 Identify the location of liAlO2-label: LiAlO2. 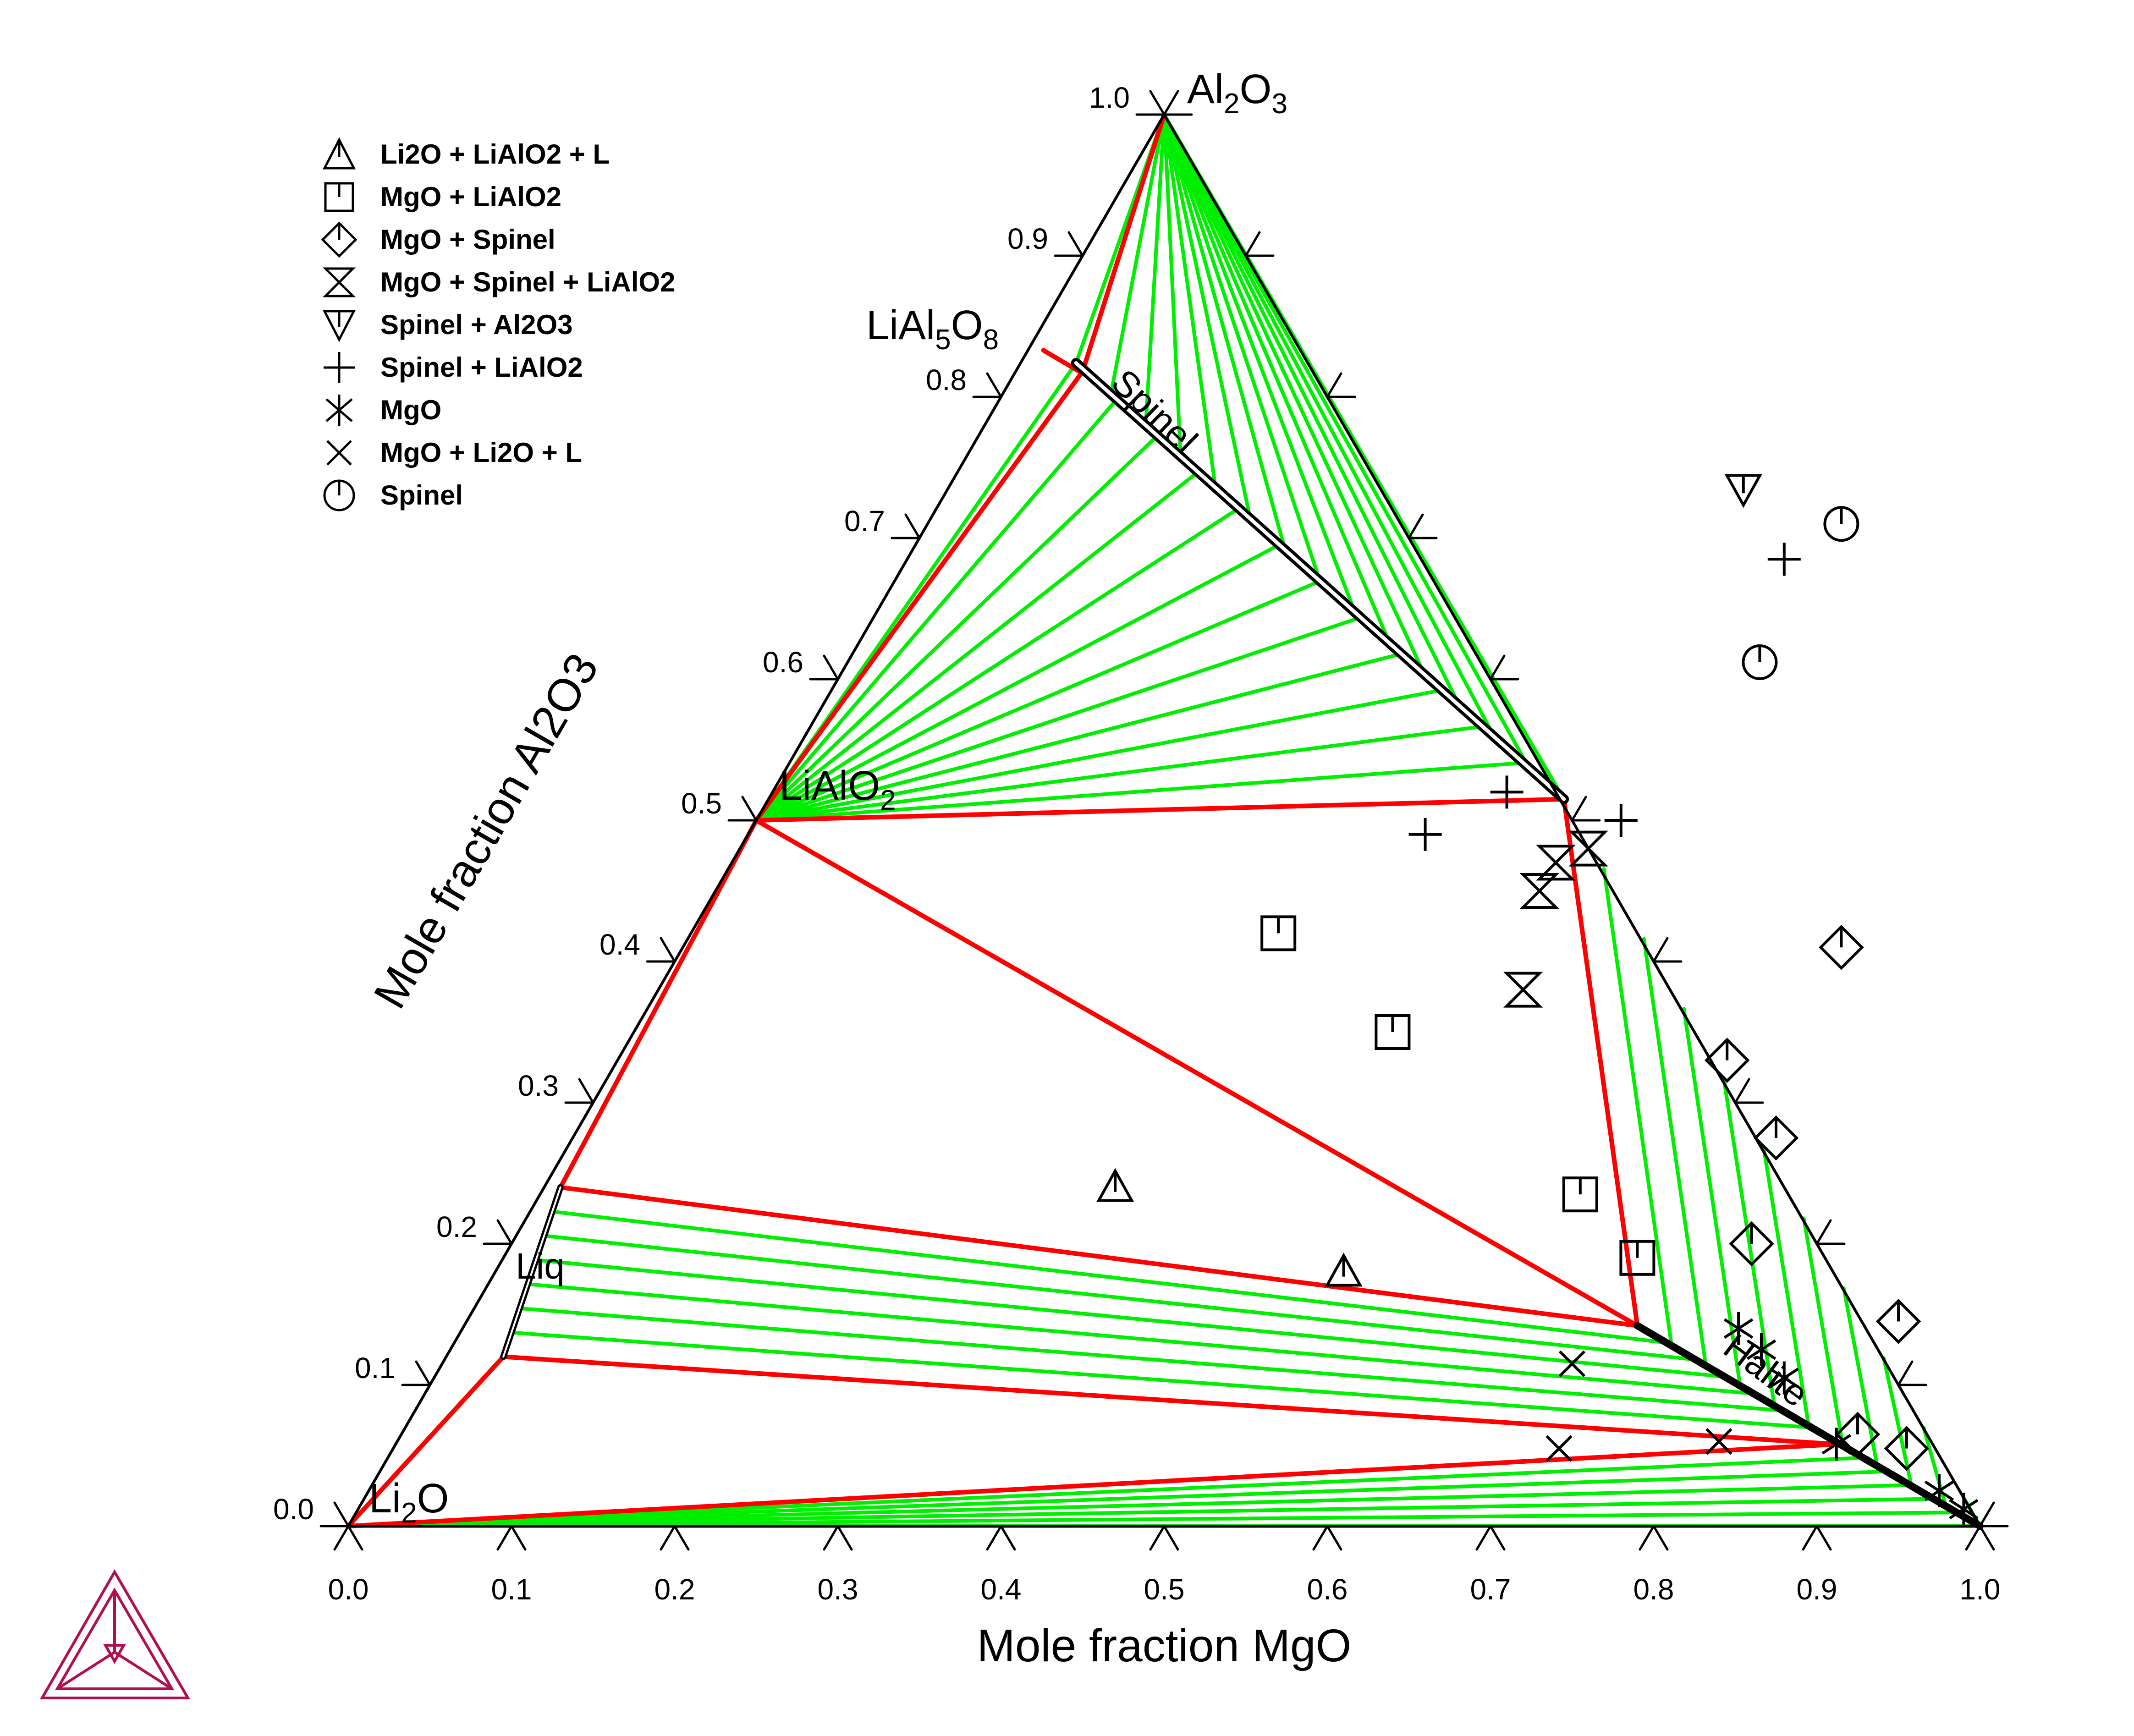
(837, 790).